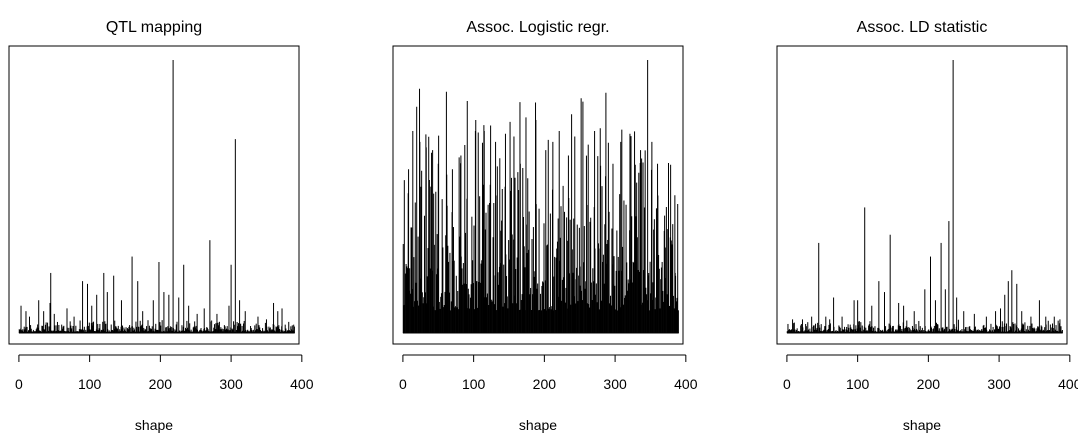 The width and height of the screenshot is (1078, 435). I want to click on panel-title: QTL mapping, so click(154, 27).